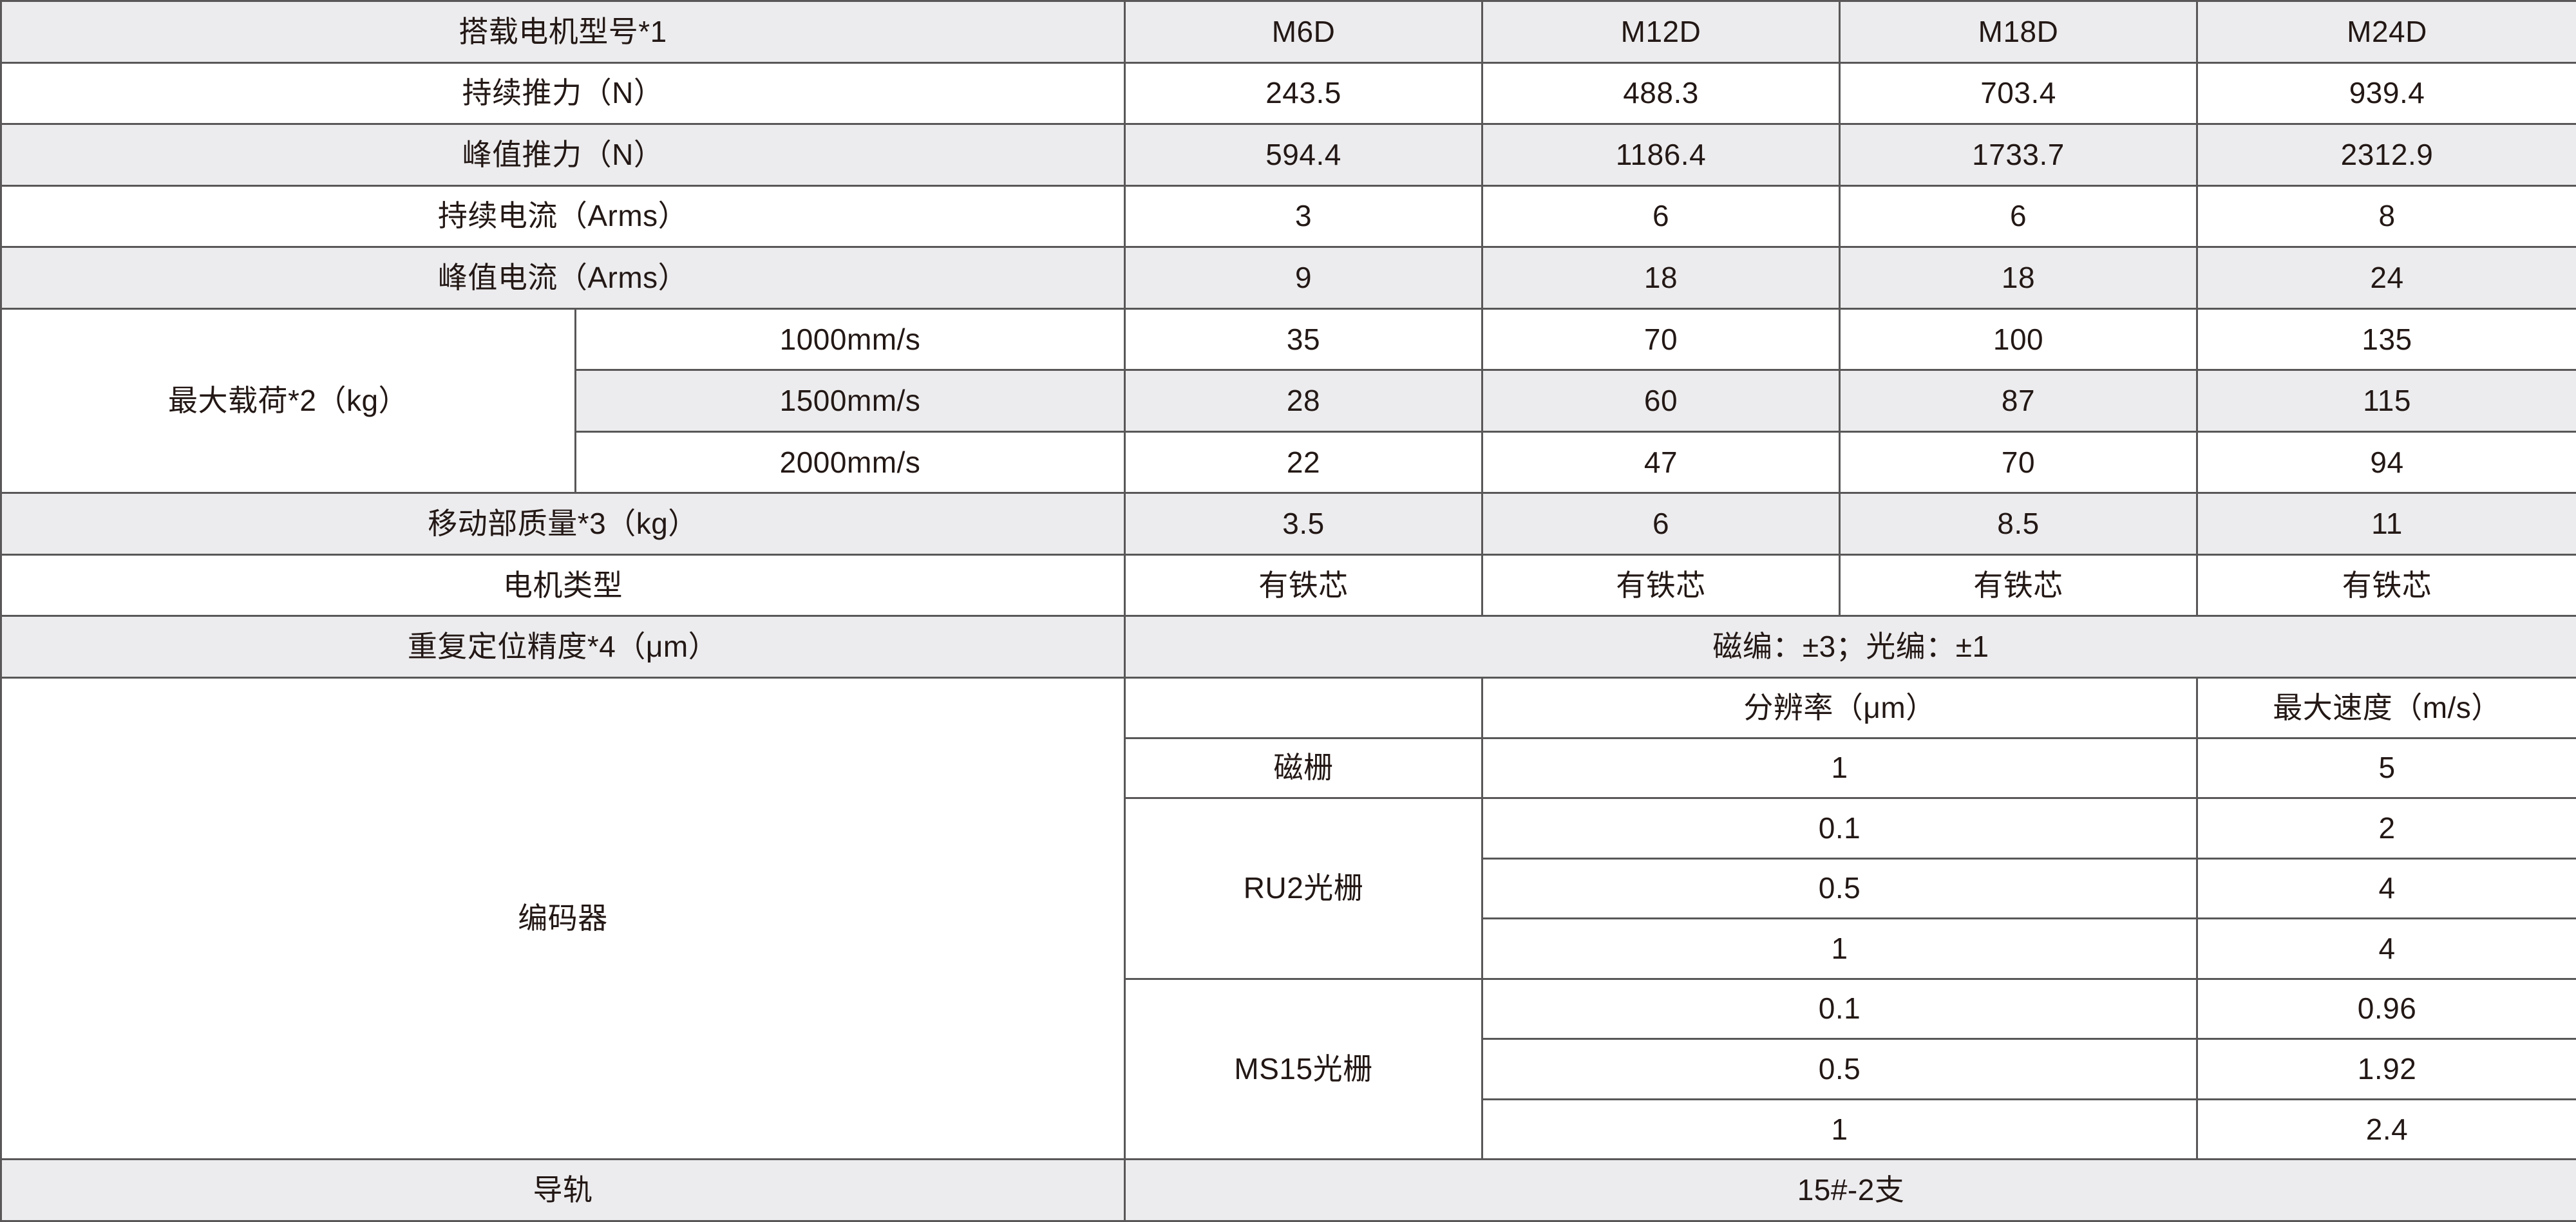 The image size is (2576, 1222). I want to click on cell-peak-thrust-m24d: 2312.9, so click(2386, 155).